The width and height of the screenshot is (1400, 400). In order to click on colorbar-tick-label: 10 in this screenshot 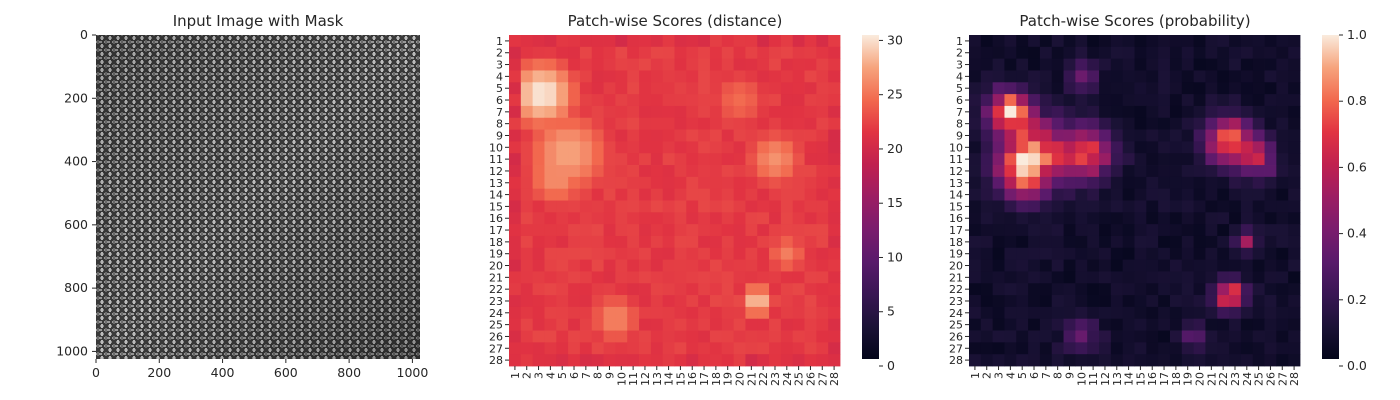, I will do `click(895, 256)`.